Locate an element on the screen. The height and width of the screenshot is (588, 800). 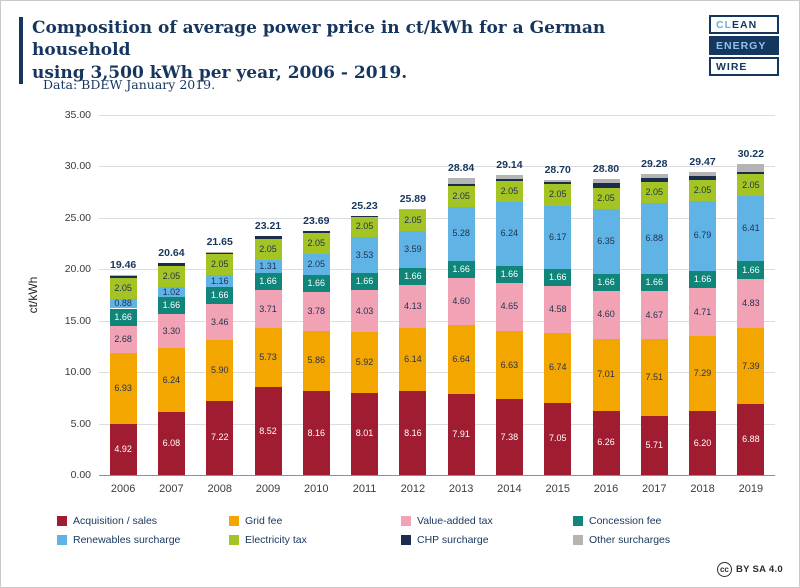
bar-segment-label: 6.63 is located at coordinates (509, 364).